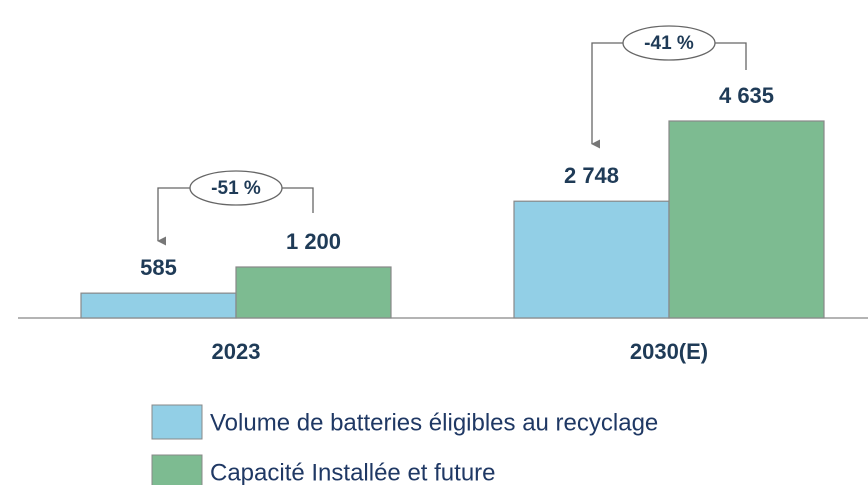 The height and width of the screenshot is (485, 868). What do you see at coordinates (669, 87) in the screenshot?
I see `annotation-2: -41 %` at bounding box center [669, 87].